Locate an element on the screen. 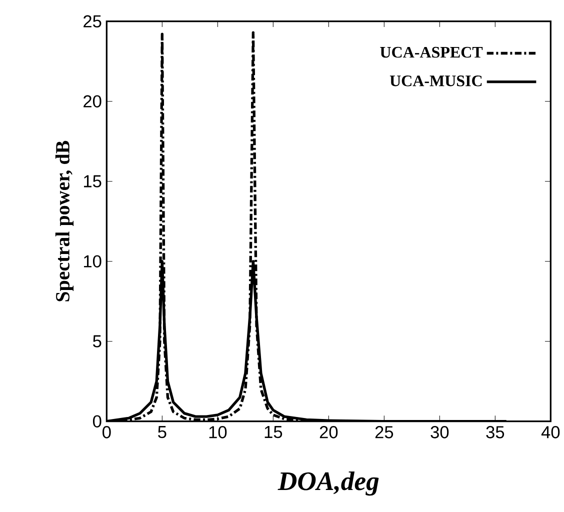 Image resolution: width=564 pixels, height=512 pixels. y-tick-label: 25 is located at coordinates (93, 21).